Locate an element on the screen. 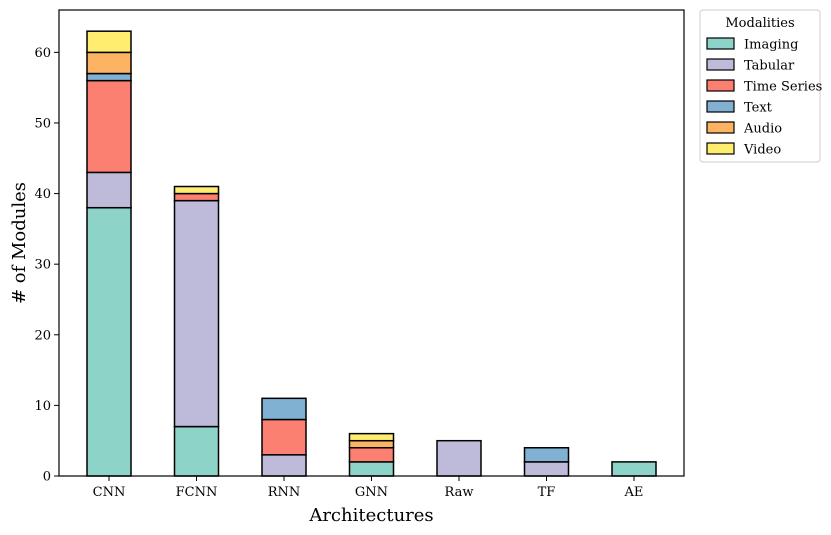  x-tick-label: TF is located at coordinates (547, 492).